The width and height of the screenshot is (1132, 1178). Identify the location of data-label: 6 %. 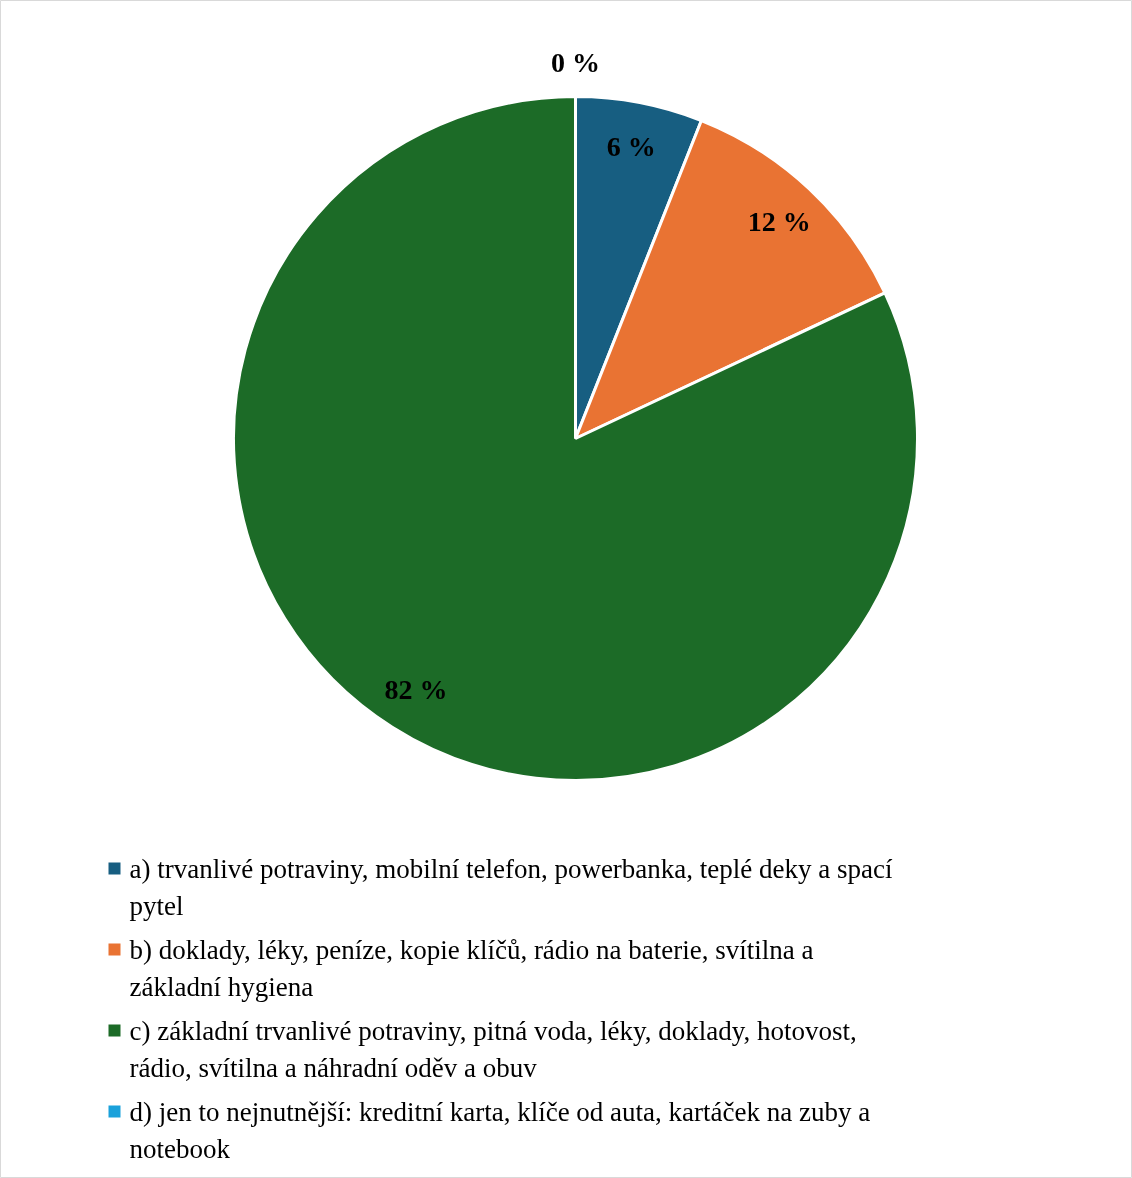
(631, 146).